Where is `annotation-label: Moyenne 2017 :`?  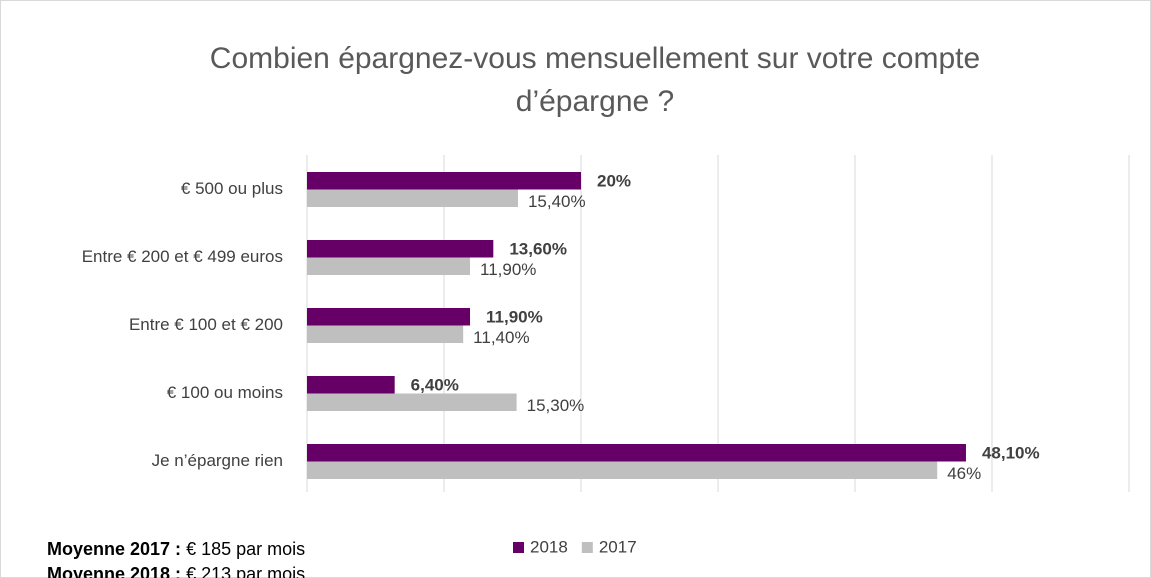 annotation-label: Moyenne 2017 : is located at coordinates (114, 549).